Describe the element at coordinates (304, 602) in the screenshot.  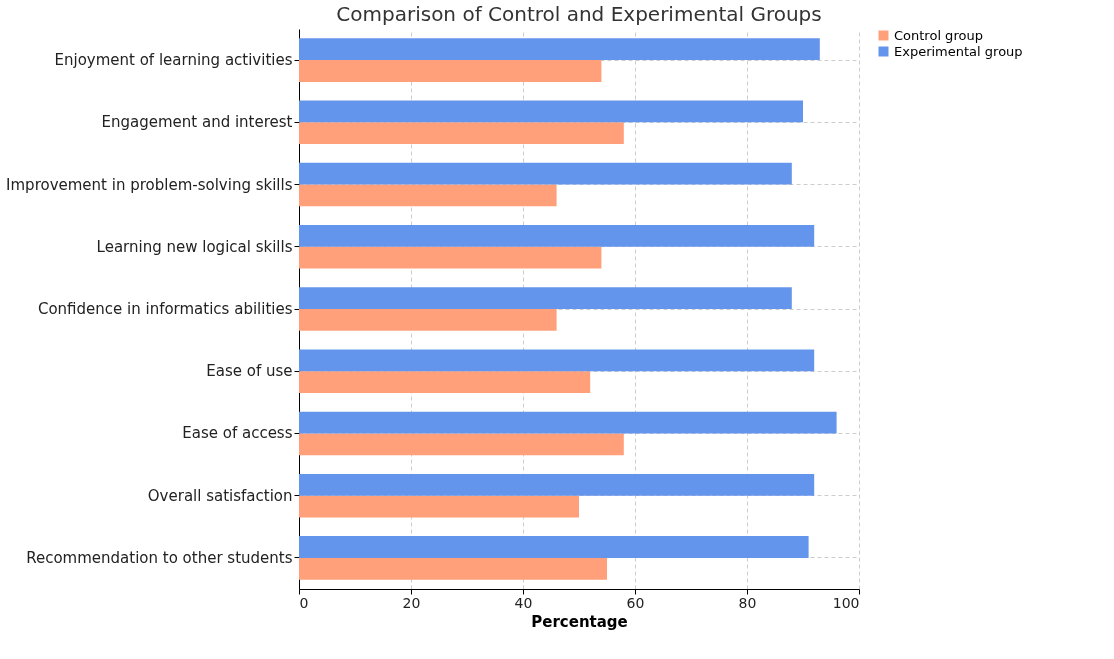
I see `x-tick-label: 0` at that location.